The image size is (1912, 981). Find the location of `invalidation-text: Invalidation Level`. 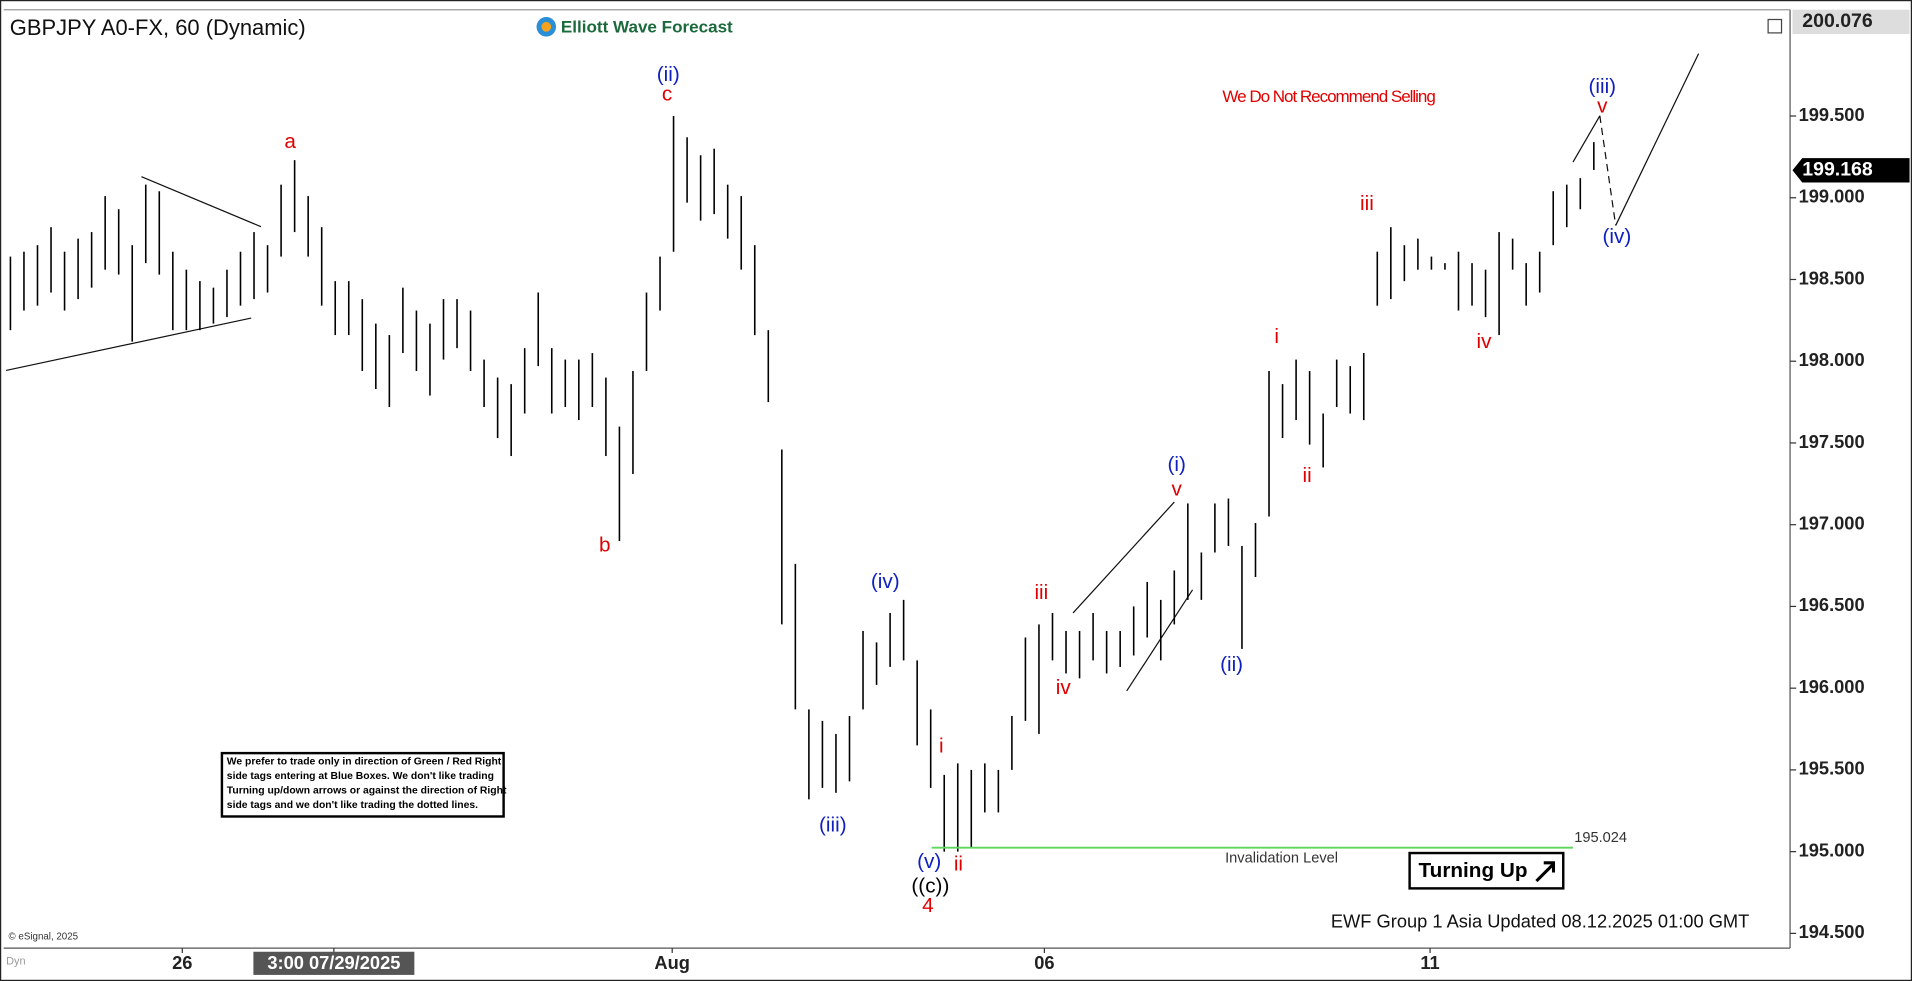

invalidation-text: Invalidation Level is located at coordinates (1281, 859).